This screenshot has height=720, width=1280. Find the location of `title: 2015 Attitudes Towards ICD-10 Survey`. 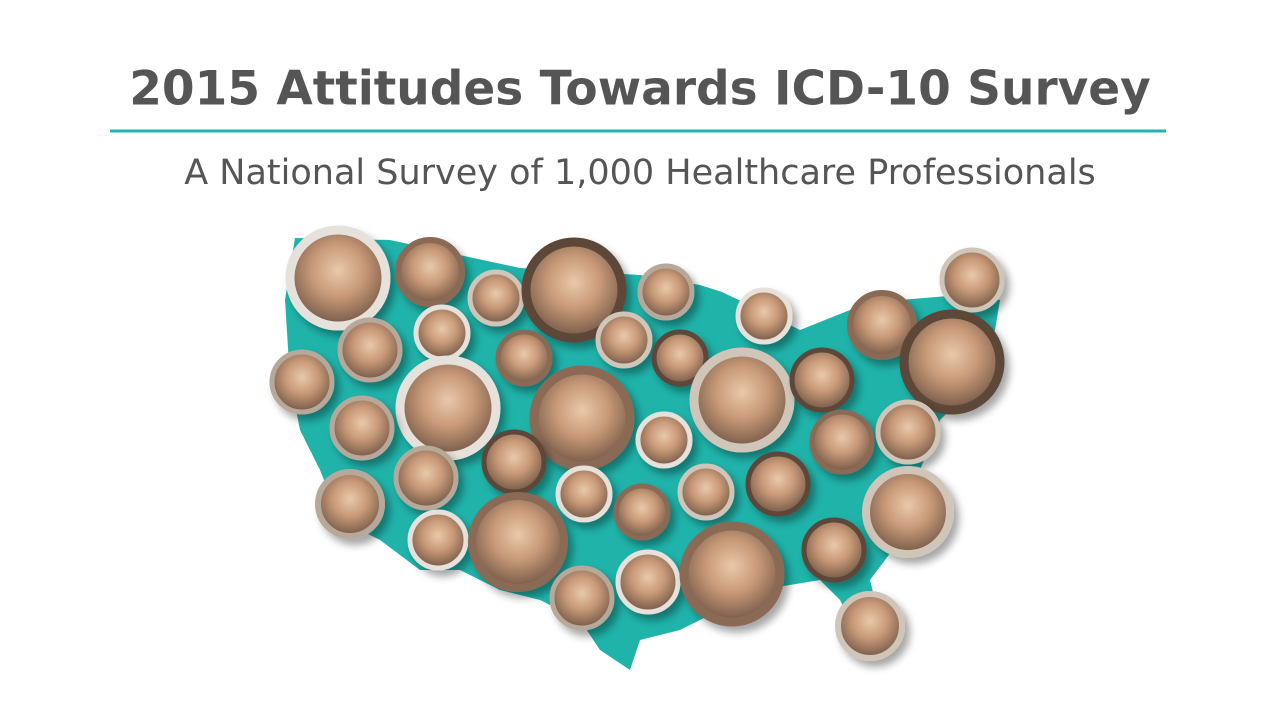

title: 2015 Attitudes Towards ICD-10 Survey is located at coordinates (640, 89).